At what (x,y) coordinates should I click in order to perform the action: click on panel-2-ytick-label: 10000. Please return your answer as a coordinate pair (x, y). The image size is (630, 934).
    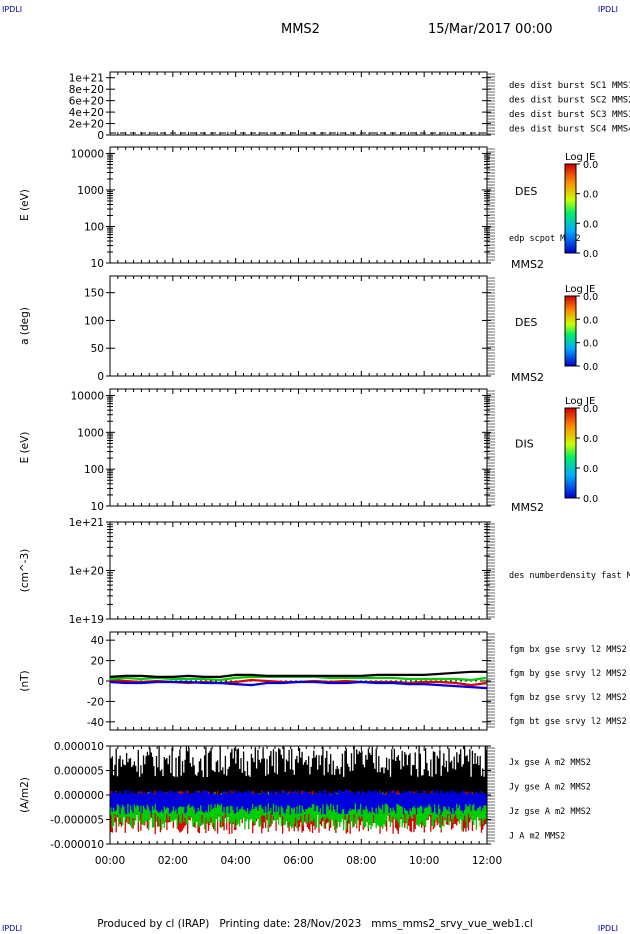
    Looking at the image, I should click on (87, 154).